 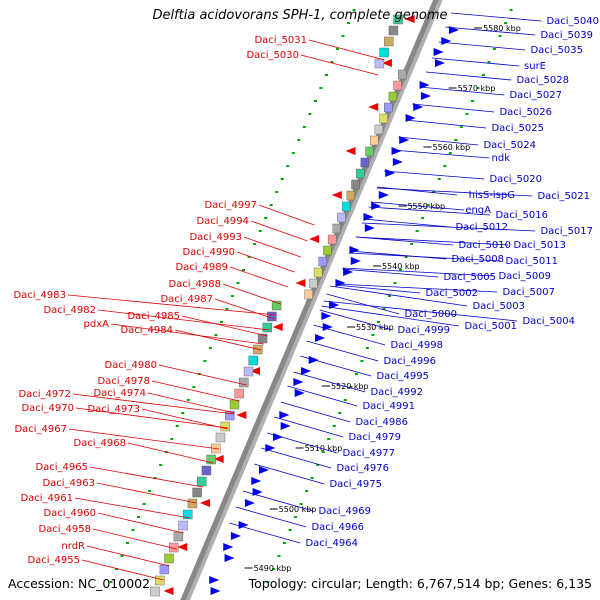 What do you see at coordinates (517, 128) in the screenshot?
I see `forward-gene-label: Daci_5025` at bounding box center [517, 128].